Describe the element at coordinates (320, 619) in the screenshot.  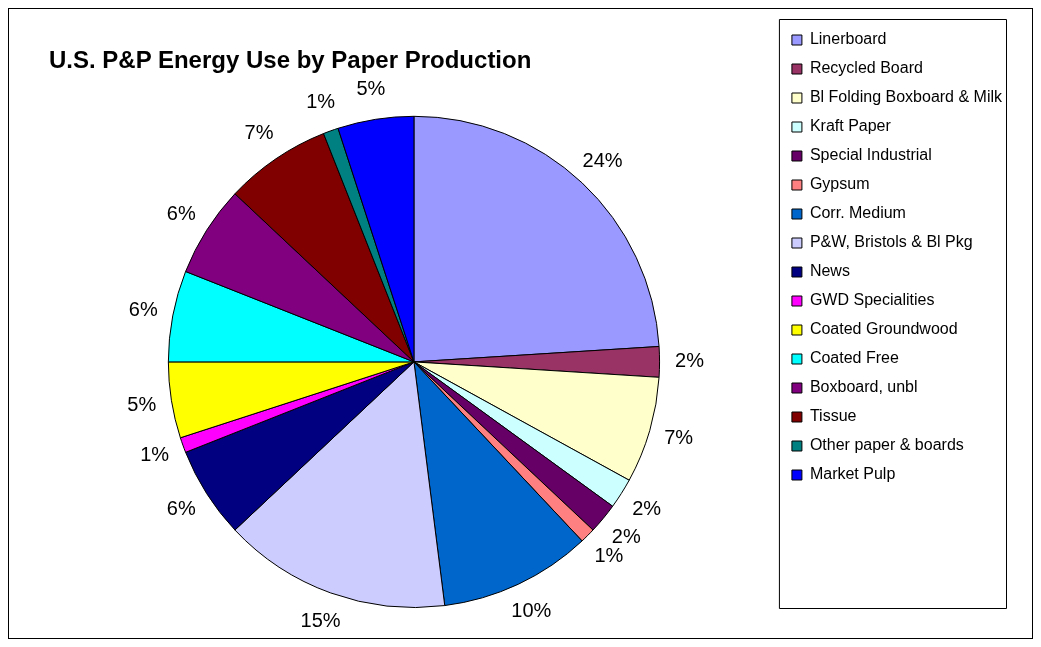
I see `data-label: 15%` at that location.